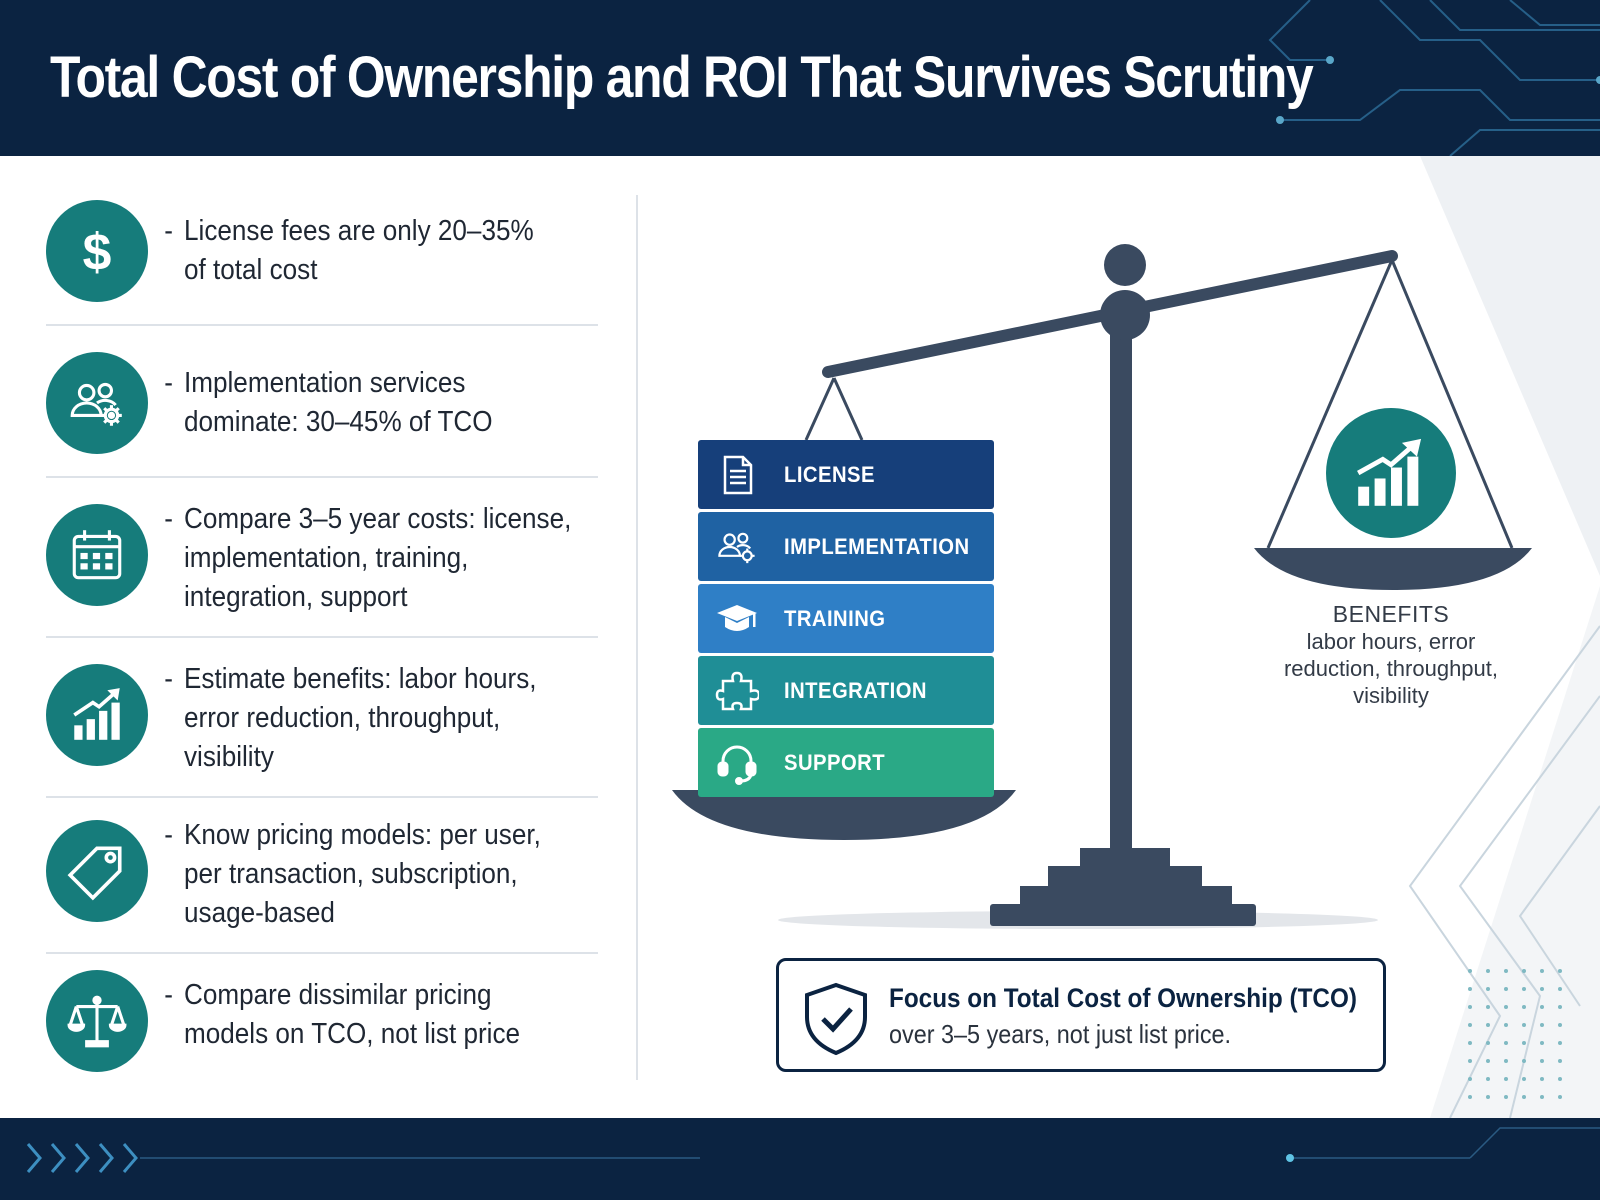 The image size is (1600, 1200). What do you see at coordinates (338, 422) in the screenshot?
I see `text-line: dominate: 30–45% of TCO` at bounding box center [338, 422].